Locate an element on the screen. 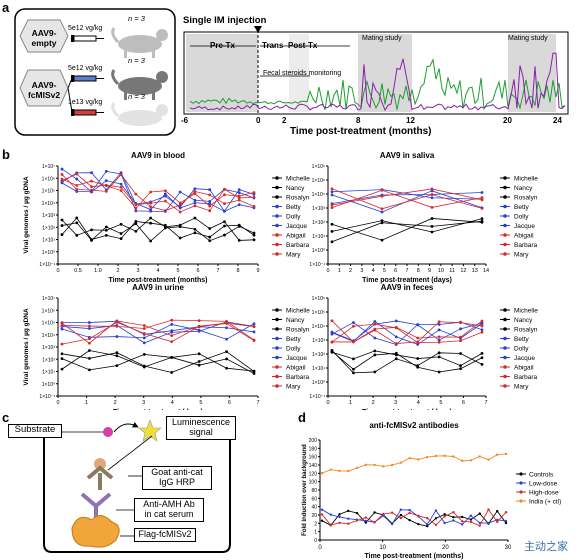  x-label: Time post-treatment (days) is located at coordinates (407, 280).